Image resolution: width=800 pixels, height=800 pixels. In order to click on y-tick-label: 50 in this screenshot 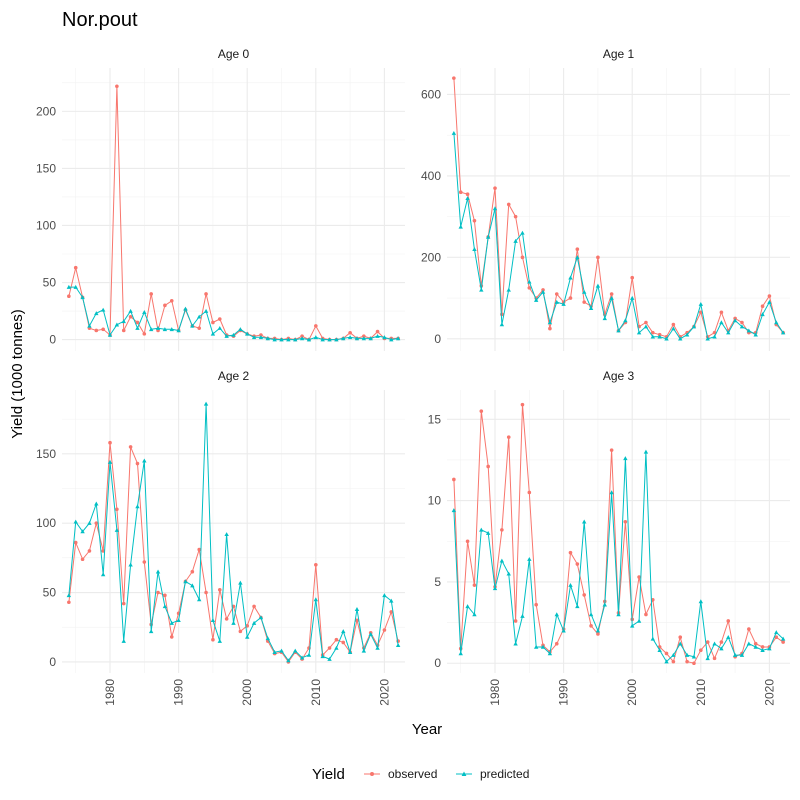, I will do `click(50, 593)`.